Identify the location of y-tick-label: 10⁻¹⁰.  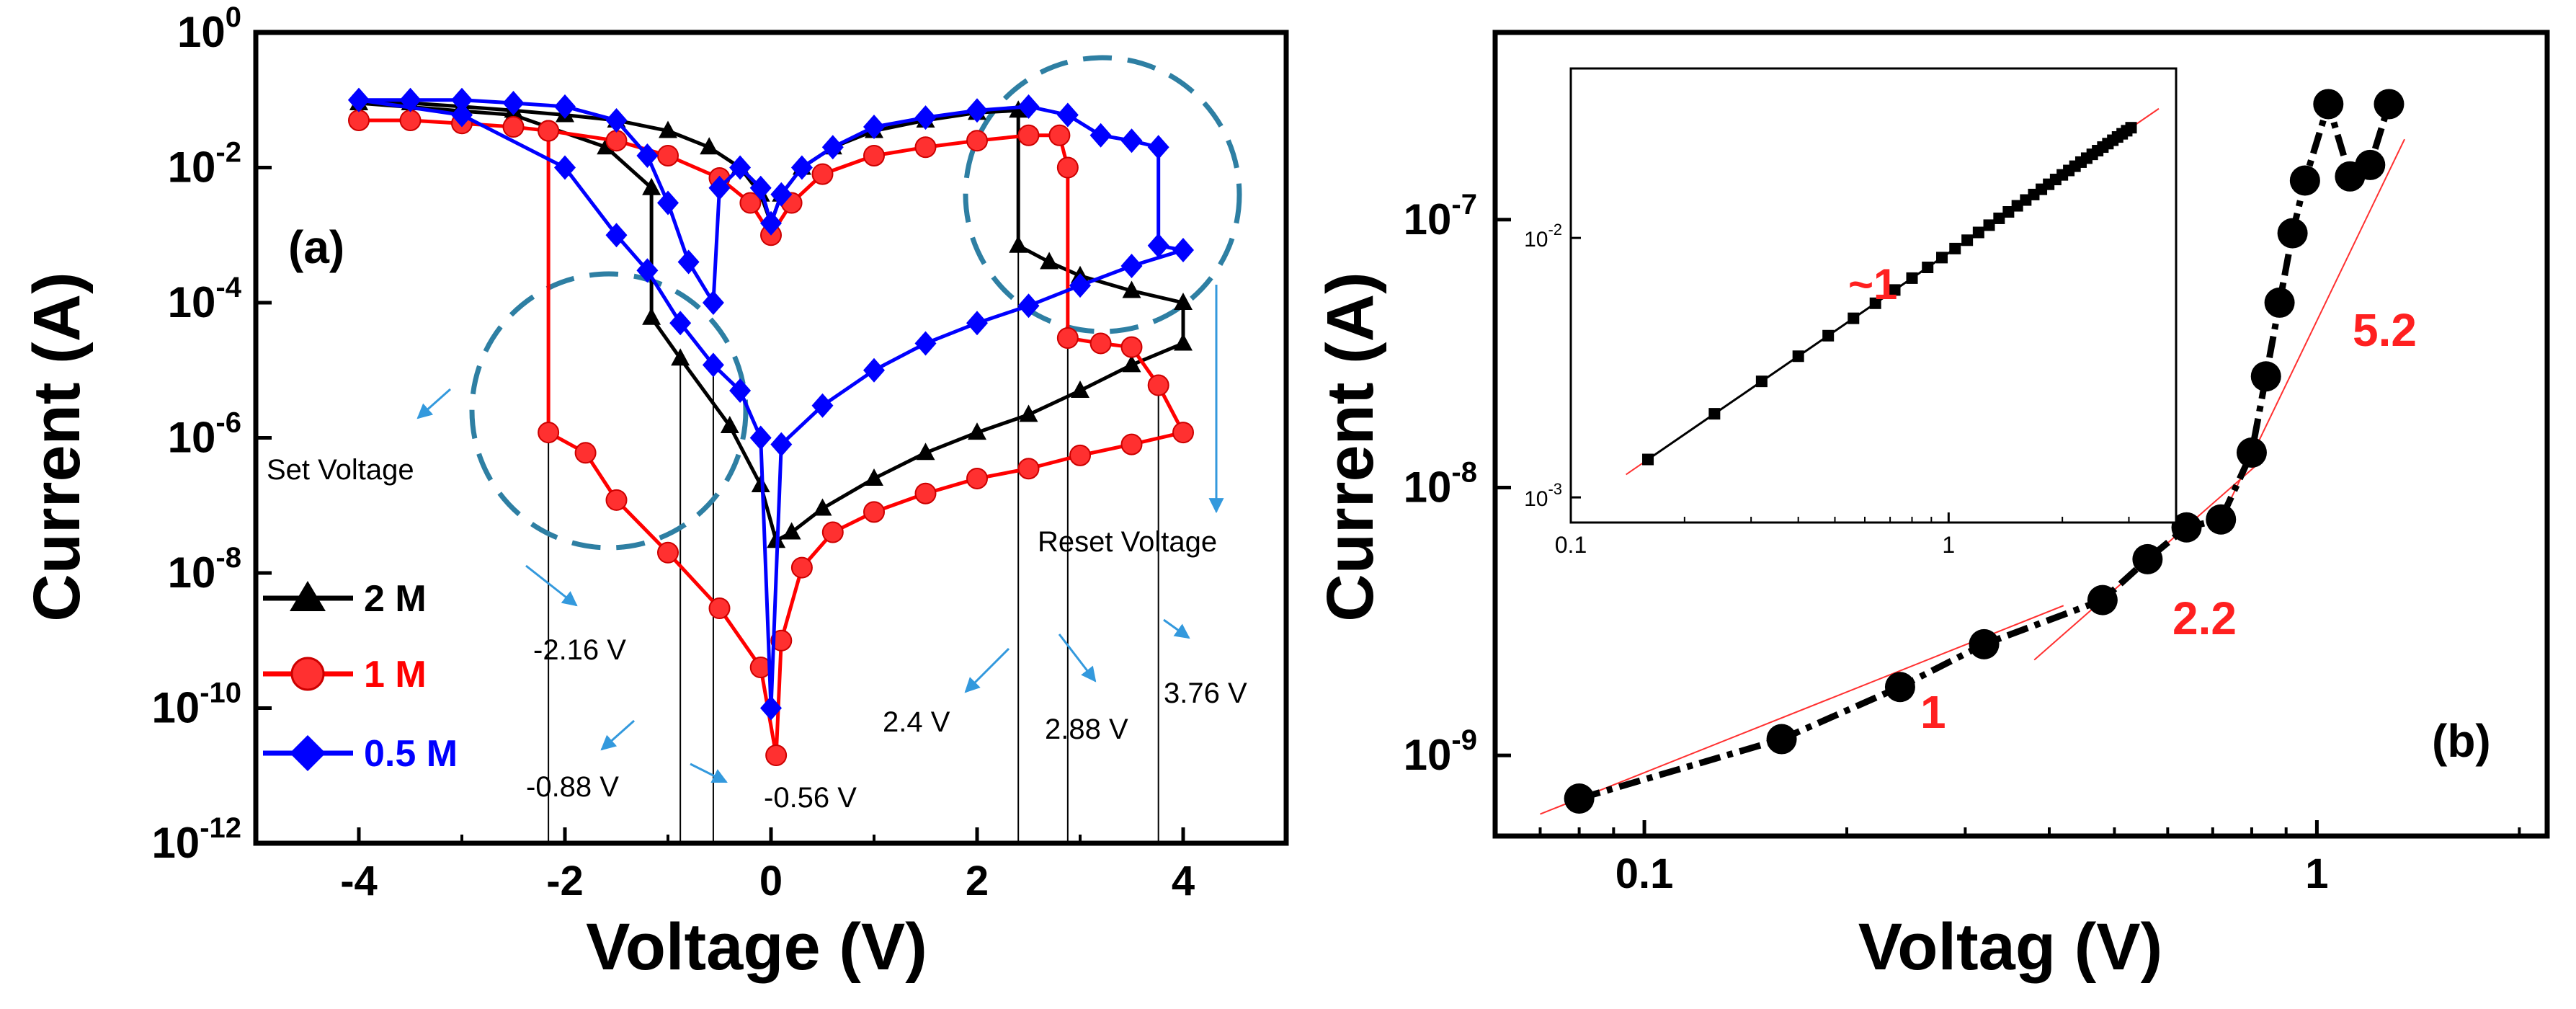
(196, 705).